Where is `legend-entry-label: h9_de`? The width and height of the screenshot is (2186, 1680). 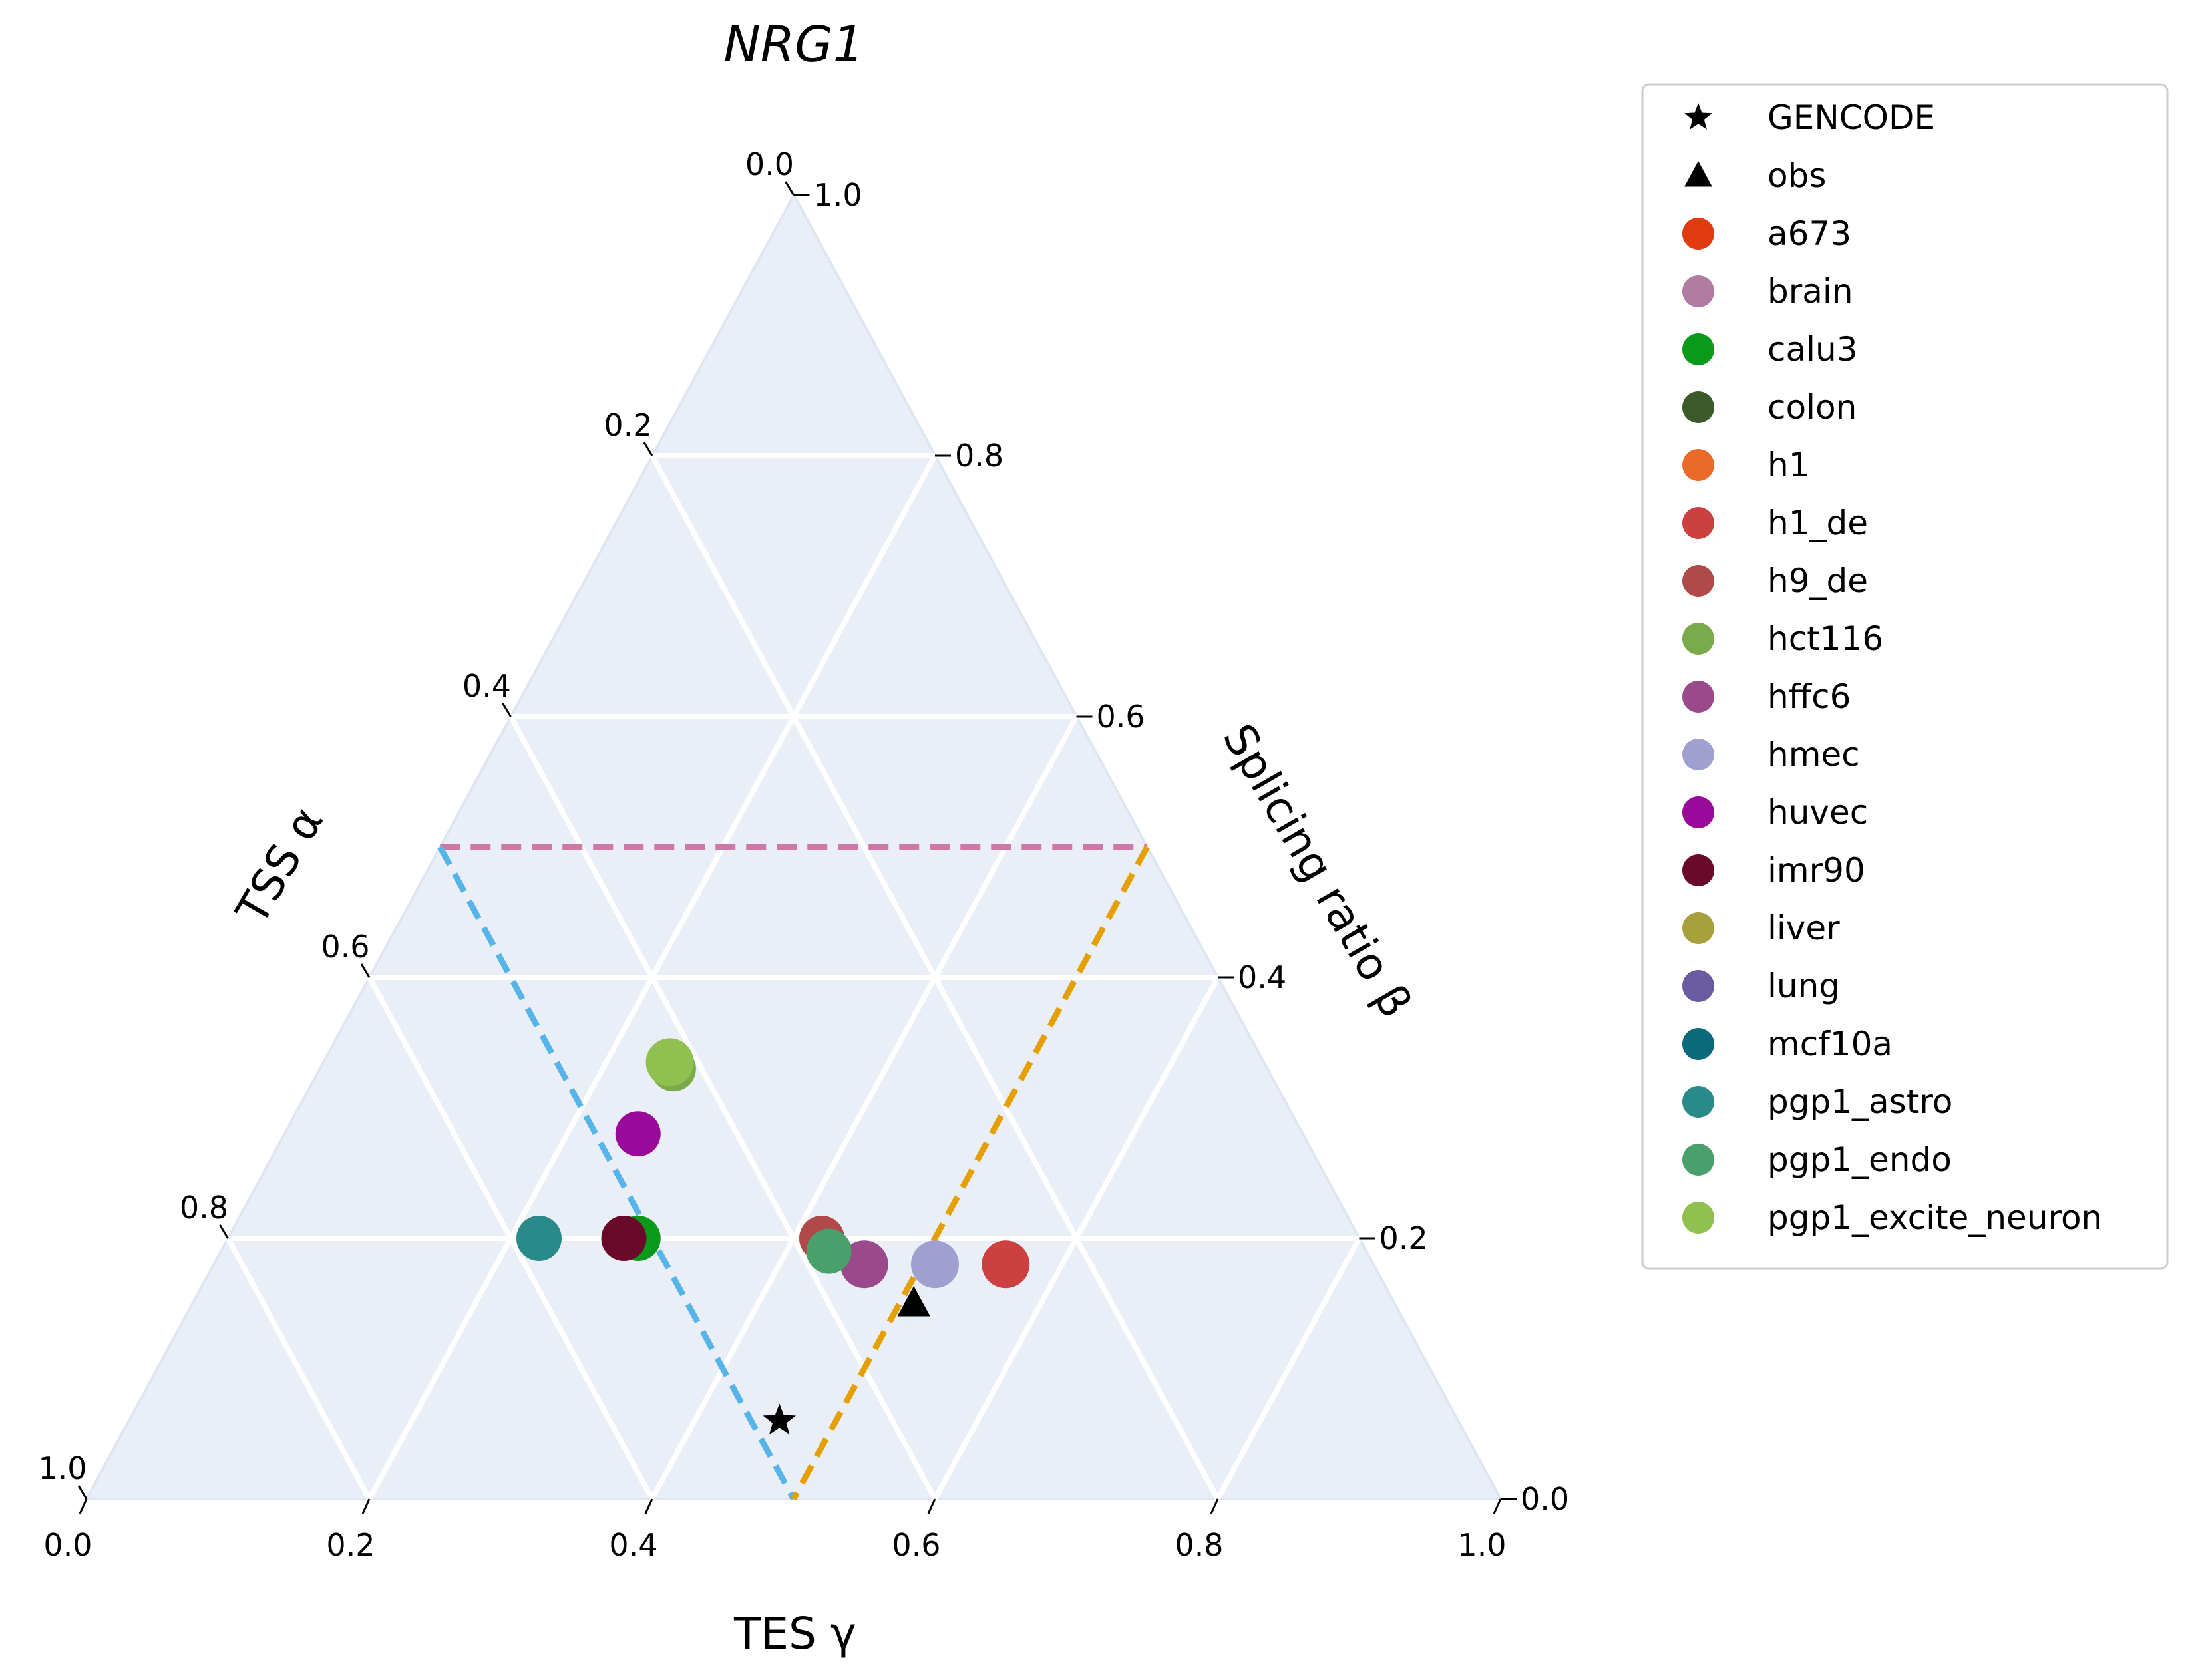 legend-entry-label: h9_de is located at coordinates (1818, 581).